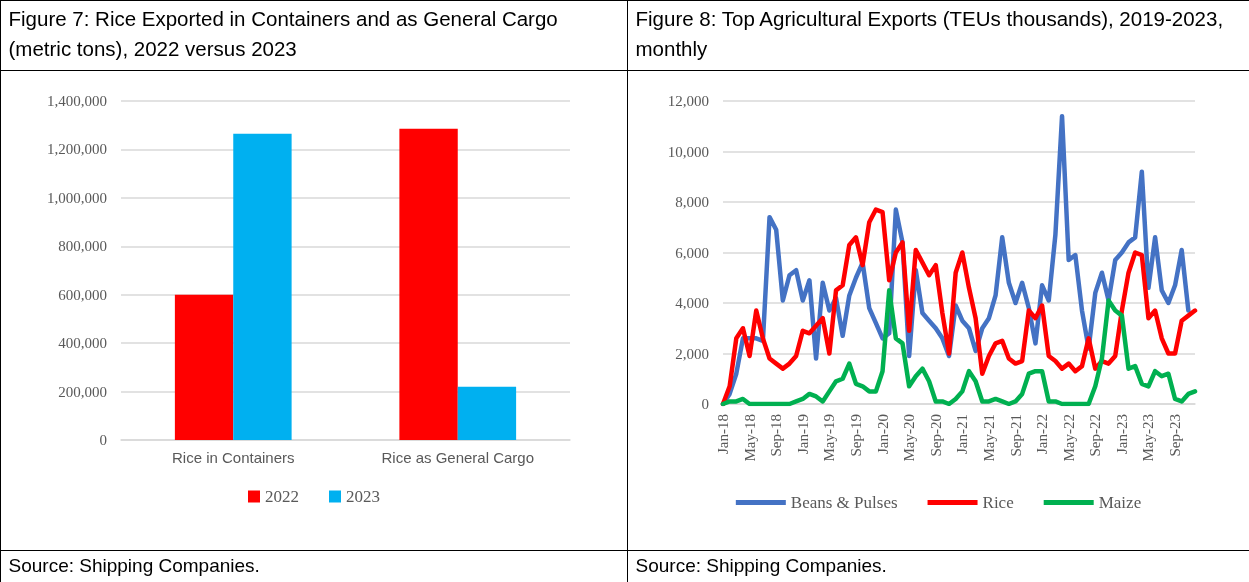 Image resolution: width=1249 pixels, height=582 pixels. Describe the element at coordinates (998, 502) in the screenshot. I see `legend-label: Rice` at that location.